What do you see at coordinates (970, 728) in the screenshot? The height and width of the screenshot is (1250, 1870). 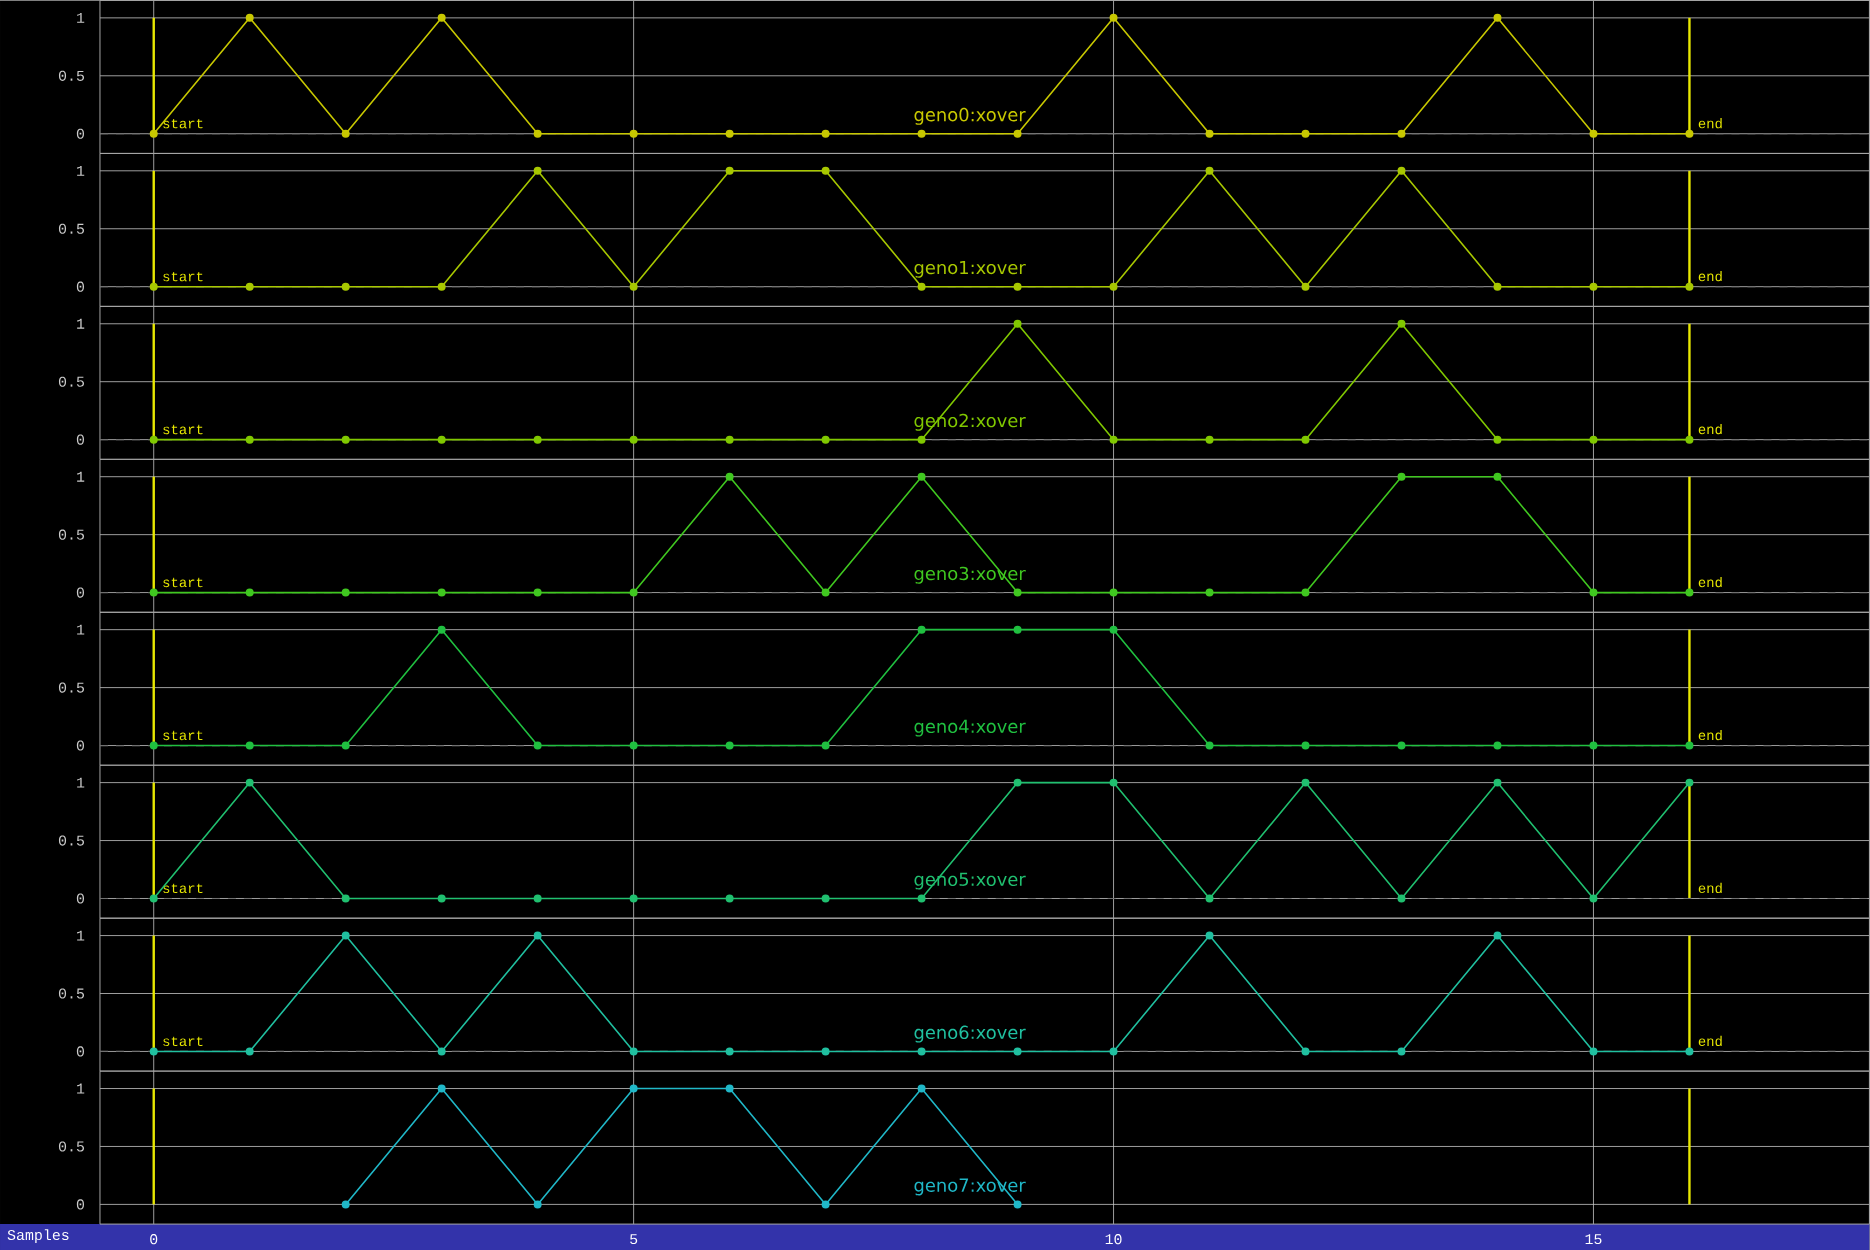 I see `text: geno4:xover` at bounding box center [970, 728].